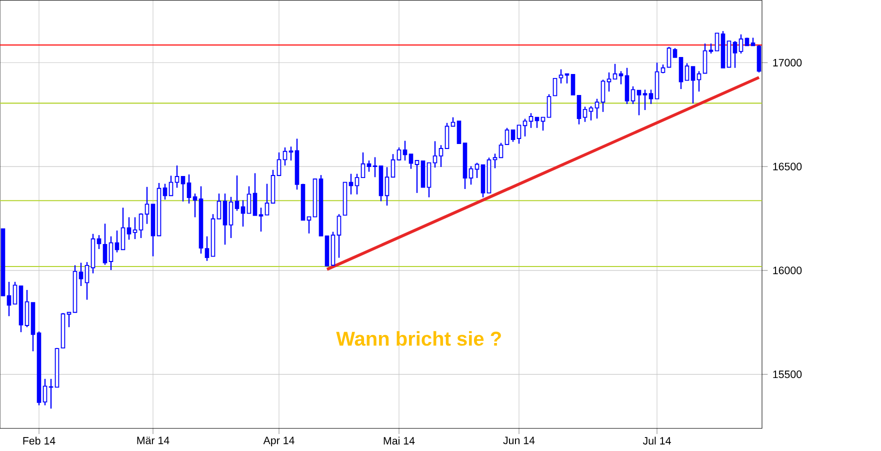 The width and height of the screenshot is (881, 451). What do you see at coordinates (787, 166) in the screenshot?
I see `y-tick-label: 16500` at bounding box center [787, 166].